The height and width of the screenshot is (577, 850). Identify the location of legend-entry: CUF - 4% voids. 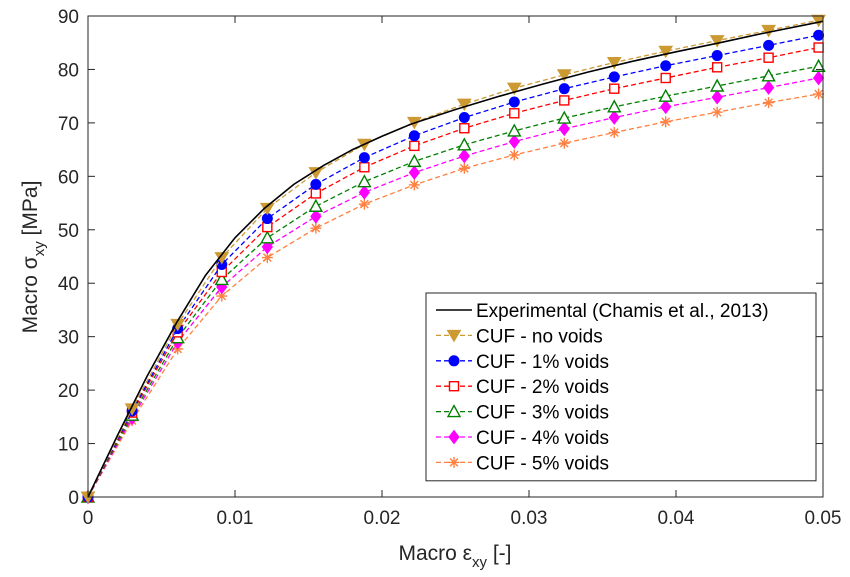
(522, 438).